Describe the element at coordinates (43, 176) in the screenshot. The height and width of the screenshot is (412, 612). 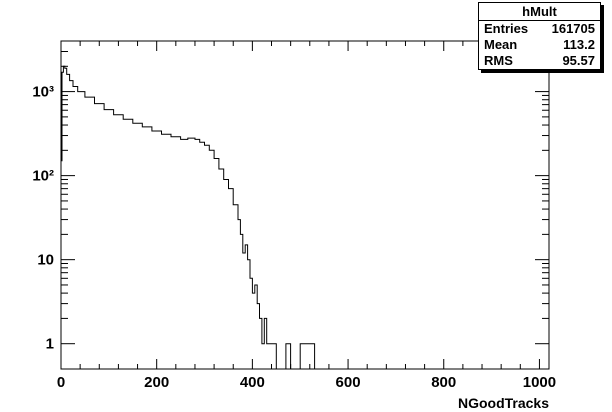
I see `y-tick-label: 10²` at that location.